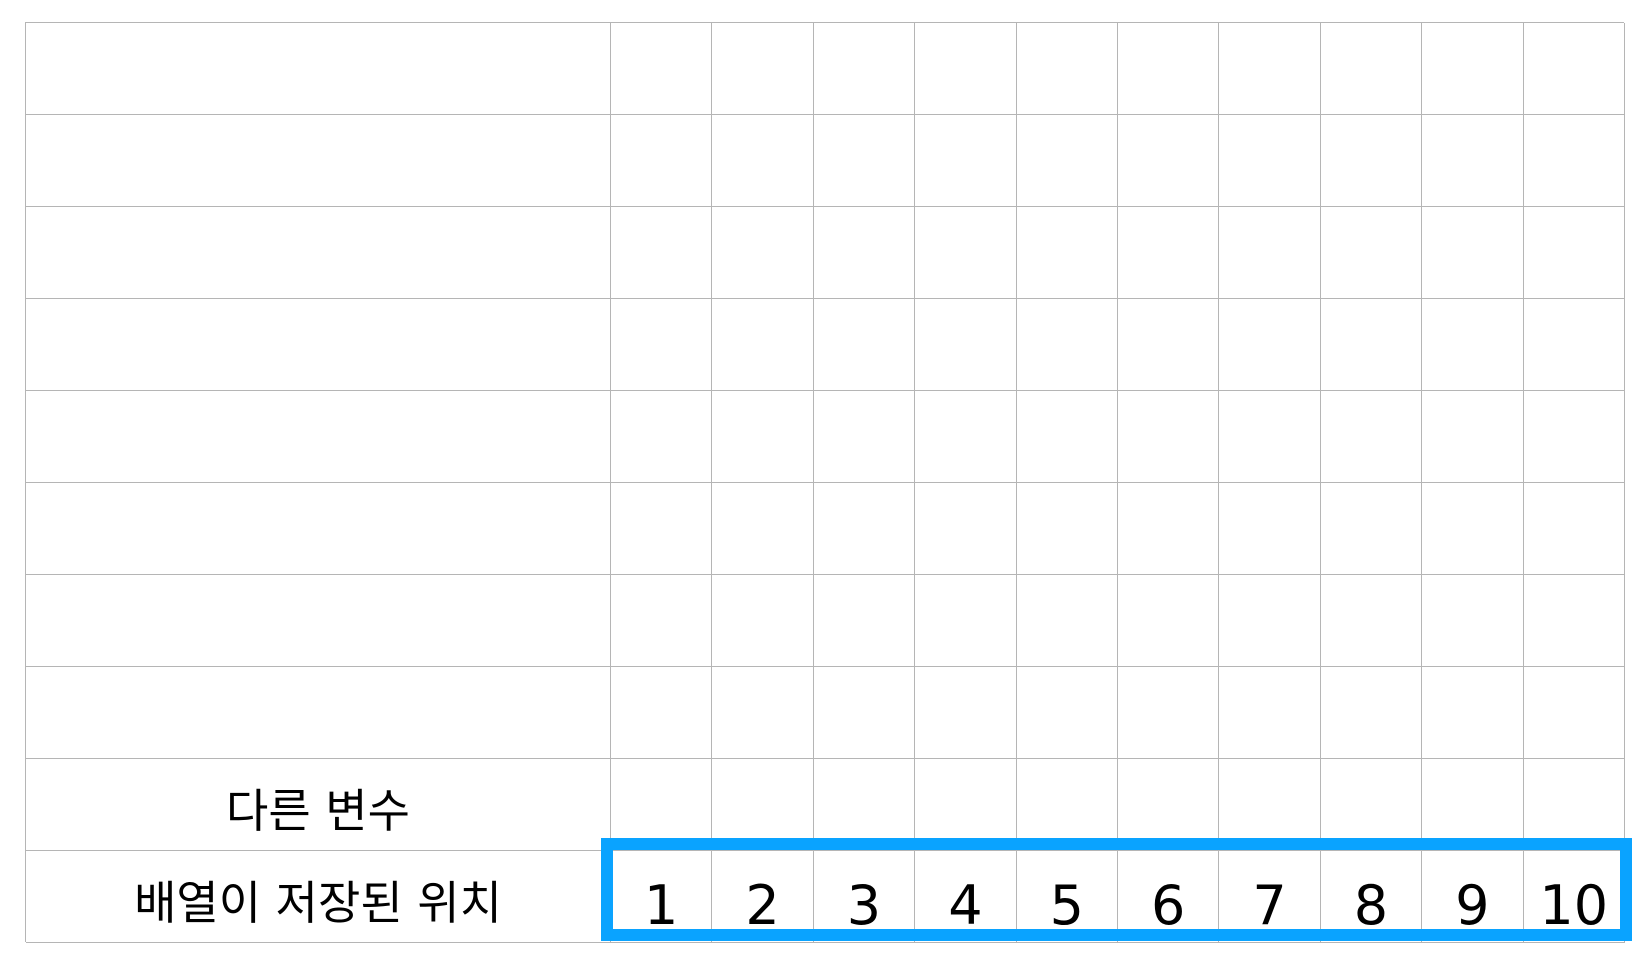 The height and width of the screenshot is (958, 1648). What do you see at coordinates (662, 897) in the screenshot?
I see `array-position-cell: 1` at bounding box center [662, 897].